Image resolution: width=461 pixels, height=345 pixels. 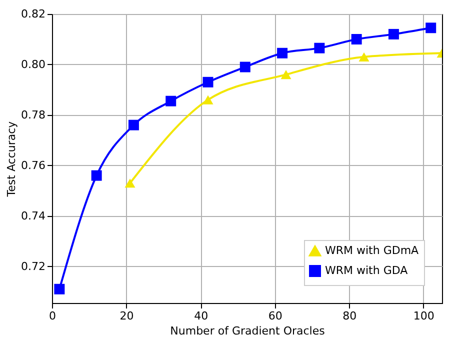 I want to click on x-tick-label: 40, so click(x=201, y=316).